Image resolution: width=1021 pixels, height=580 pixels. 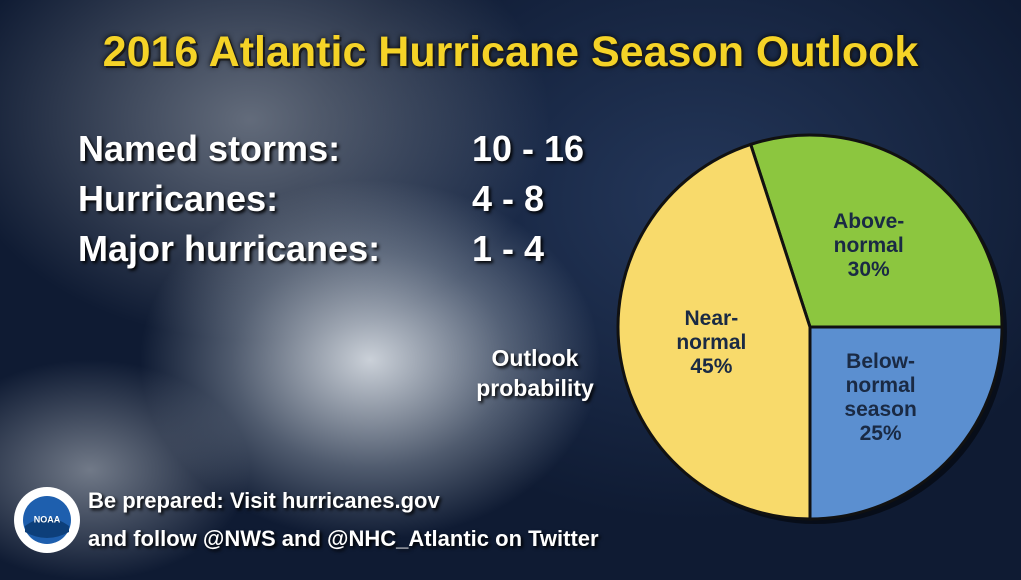 I want to click on slice-category: Near-normal, so click(x=711, y=330).